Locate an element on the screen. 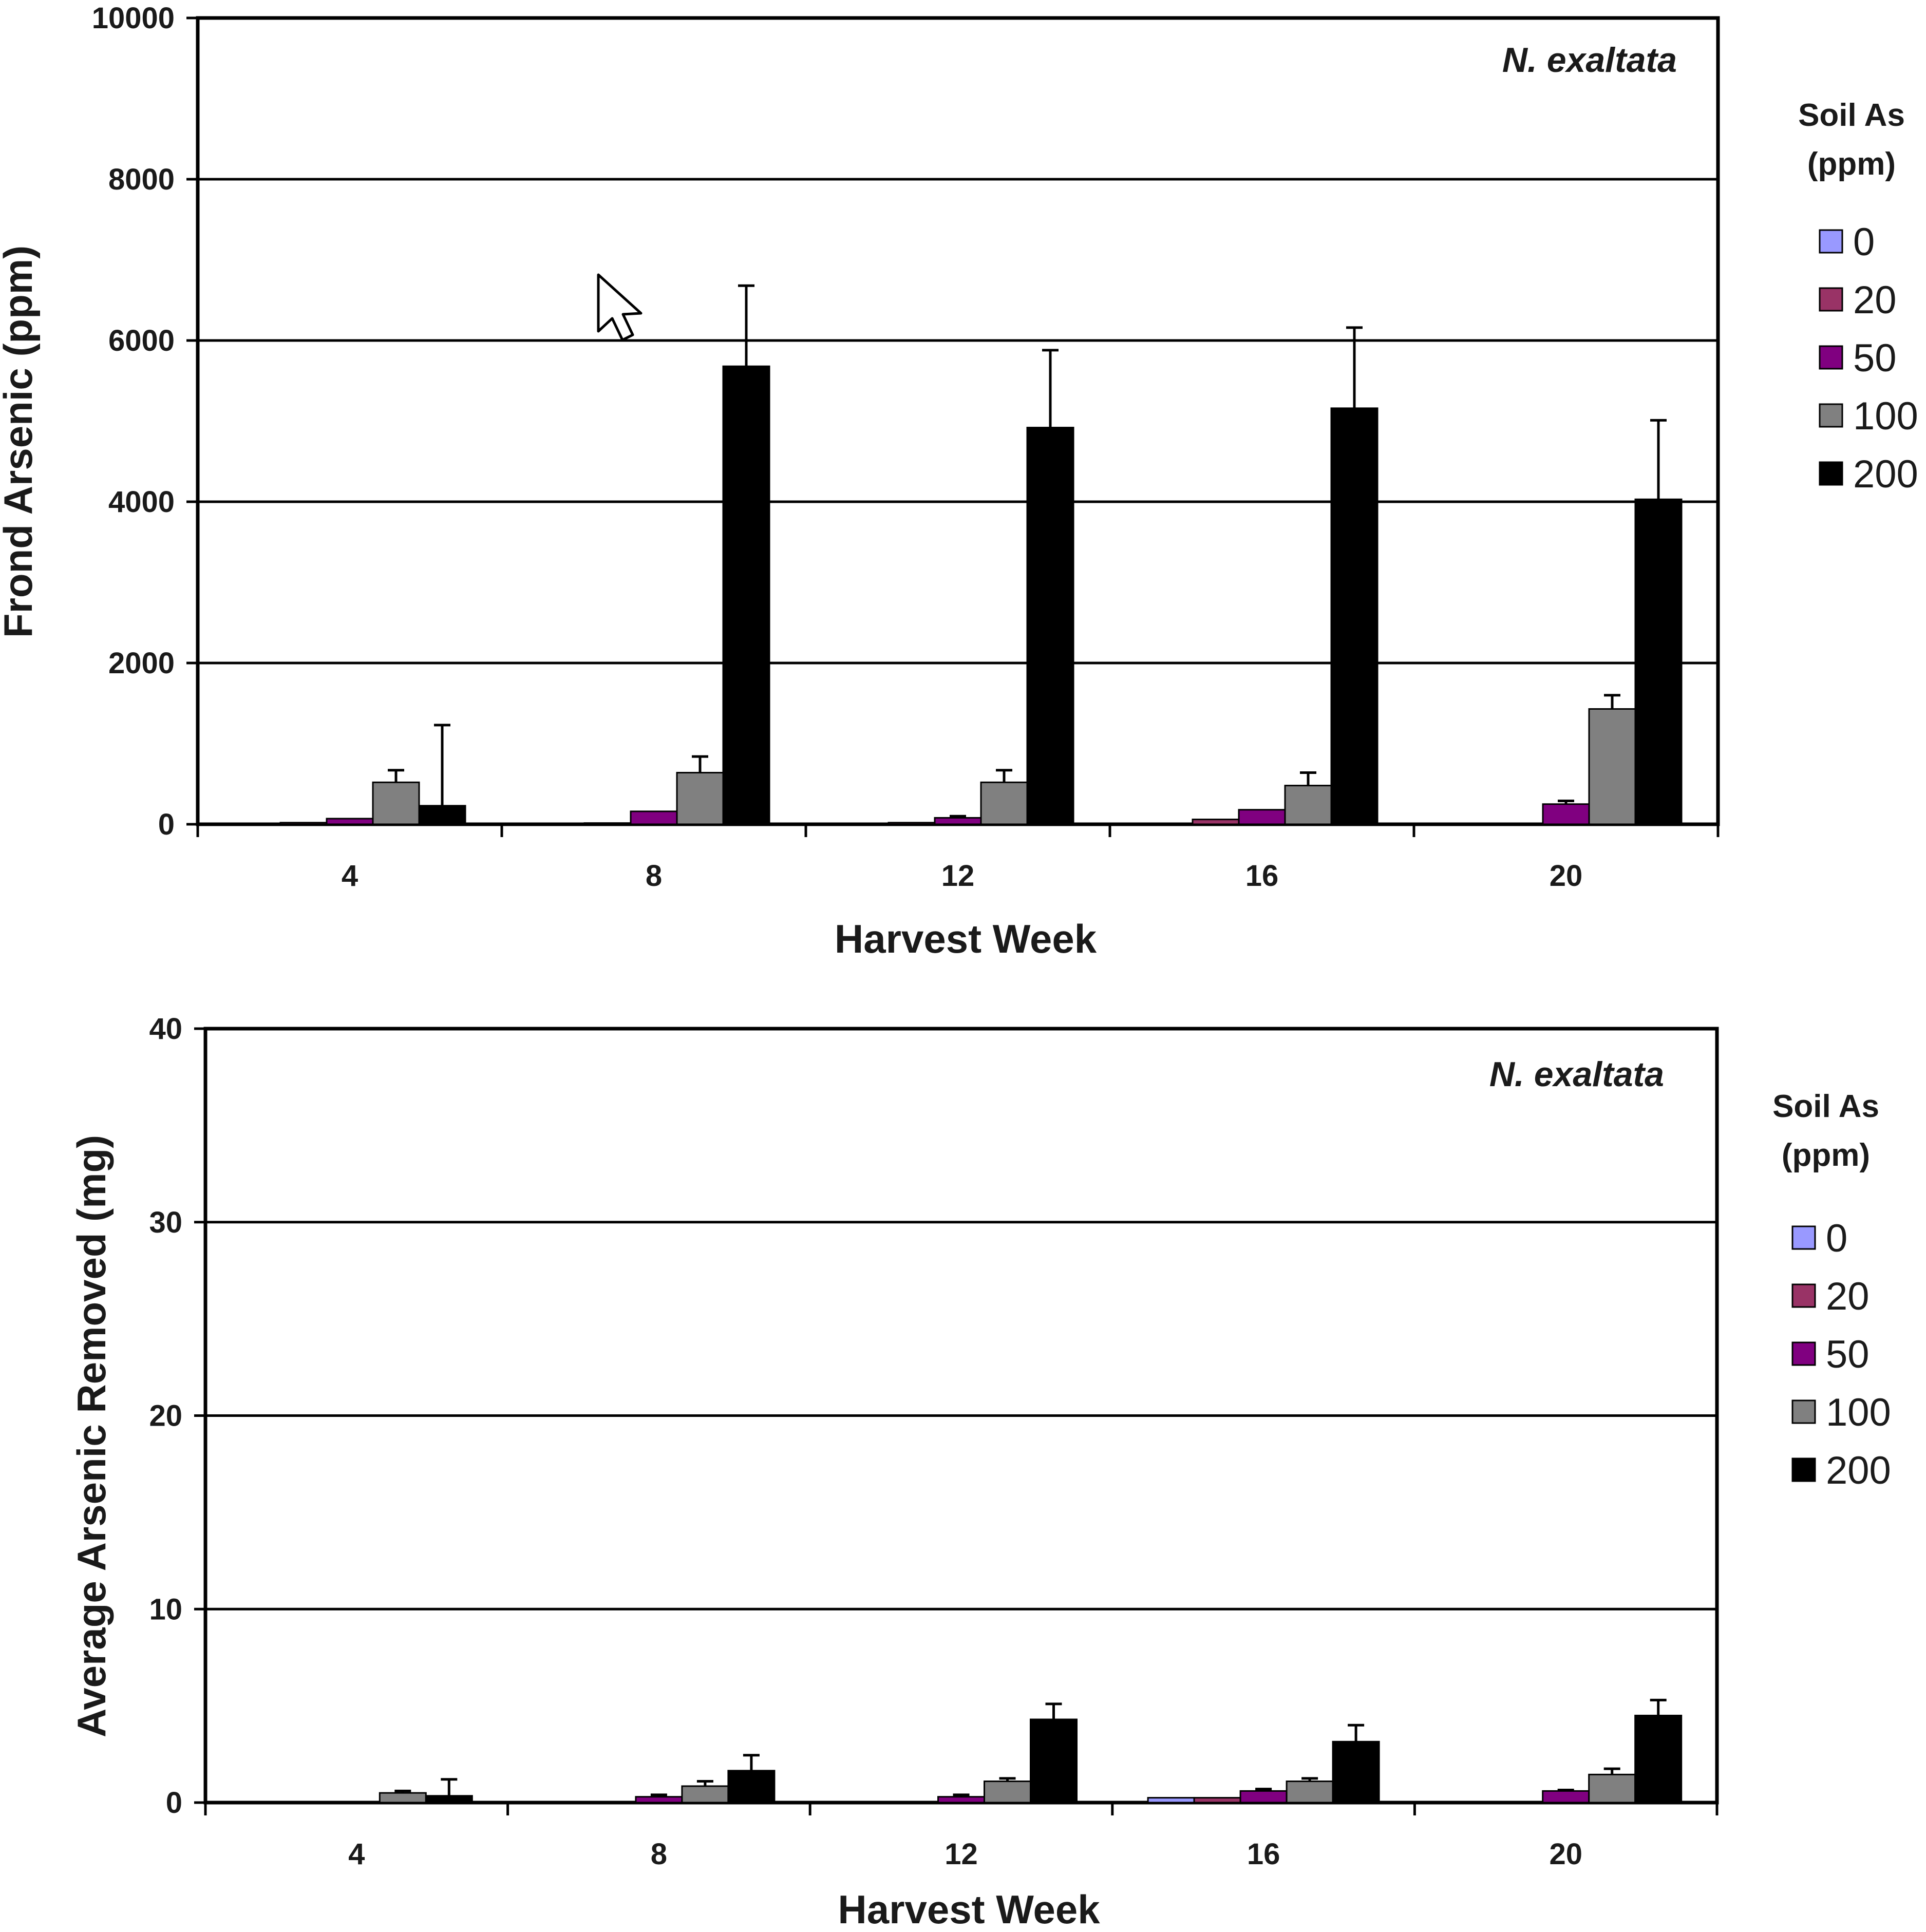  y-tick-label: 10 is located at coordinates (165, 1610).